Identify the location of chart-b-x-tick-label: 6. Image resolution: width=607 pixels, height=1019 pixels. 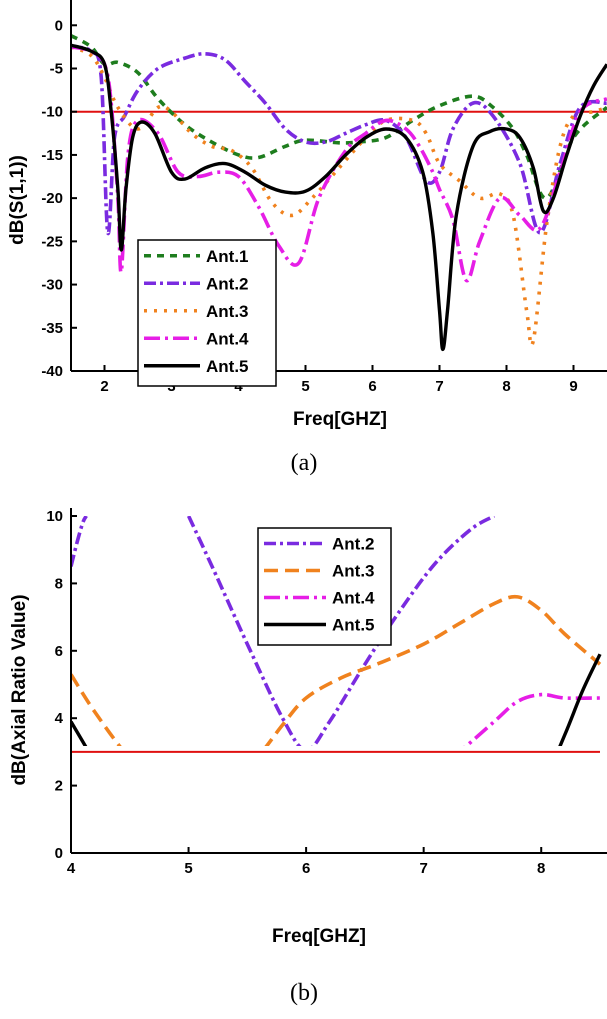
(306, 868).